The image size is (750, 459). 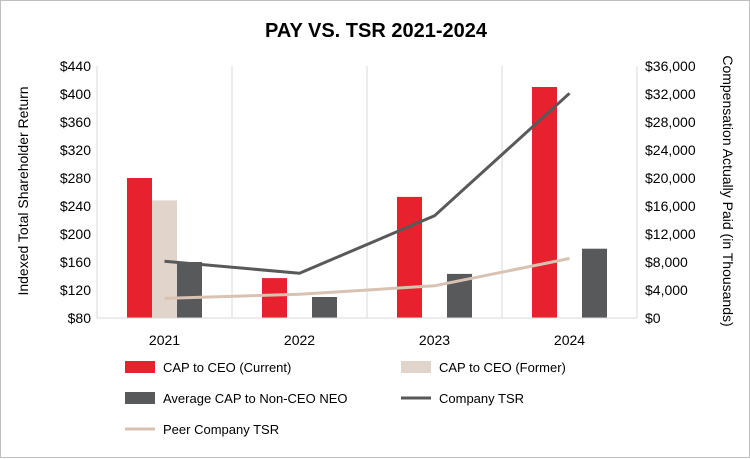 What do you see at coordinates (299, 340) in the screenshot?
I see `x-tick-label: 2022` at bounding box center [299, 340].